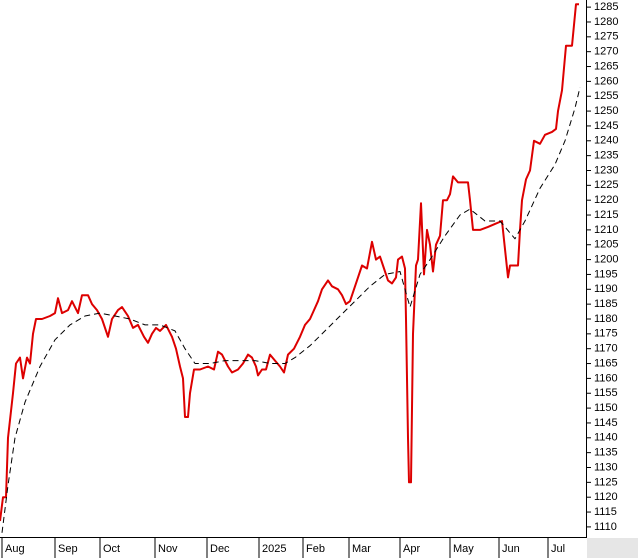 This screenshot has width=638, height=558. I want to click on y-tick-label: 1135, so click(606, 453).